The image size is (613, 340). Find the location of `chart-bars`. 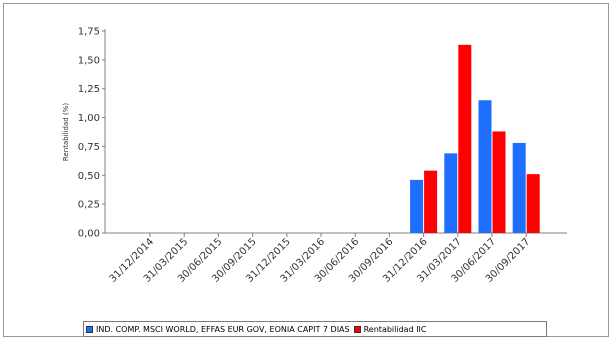

chart-bars is located at coordinates (475, 139).